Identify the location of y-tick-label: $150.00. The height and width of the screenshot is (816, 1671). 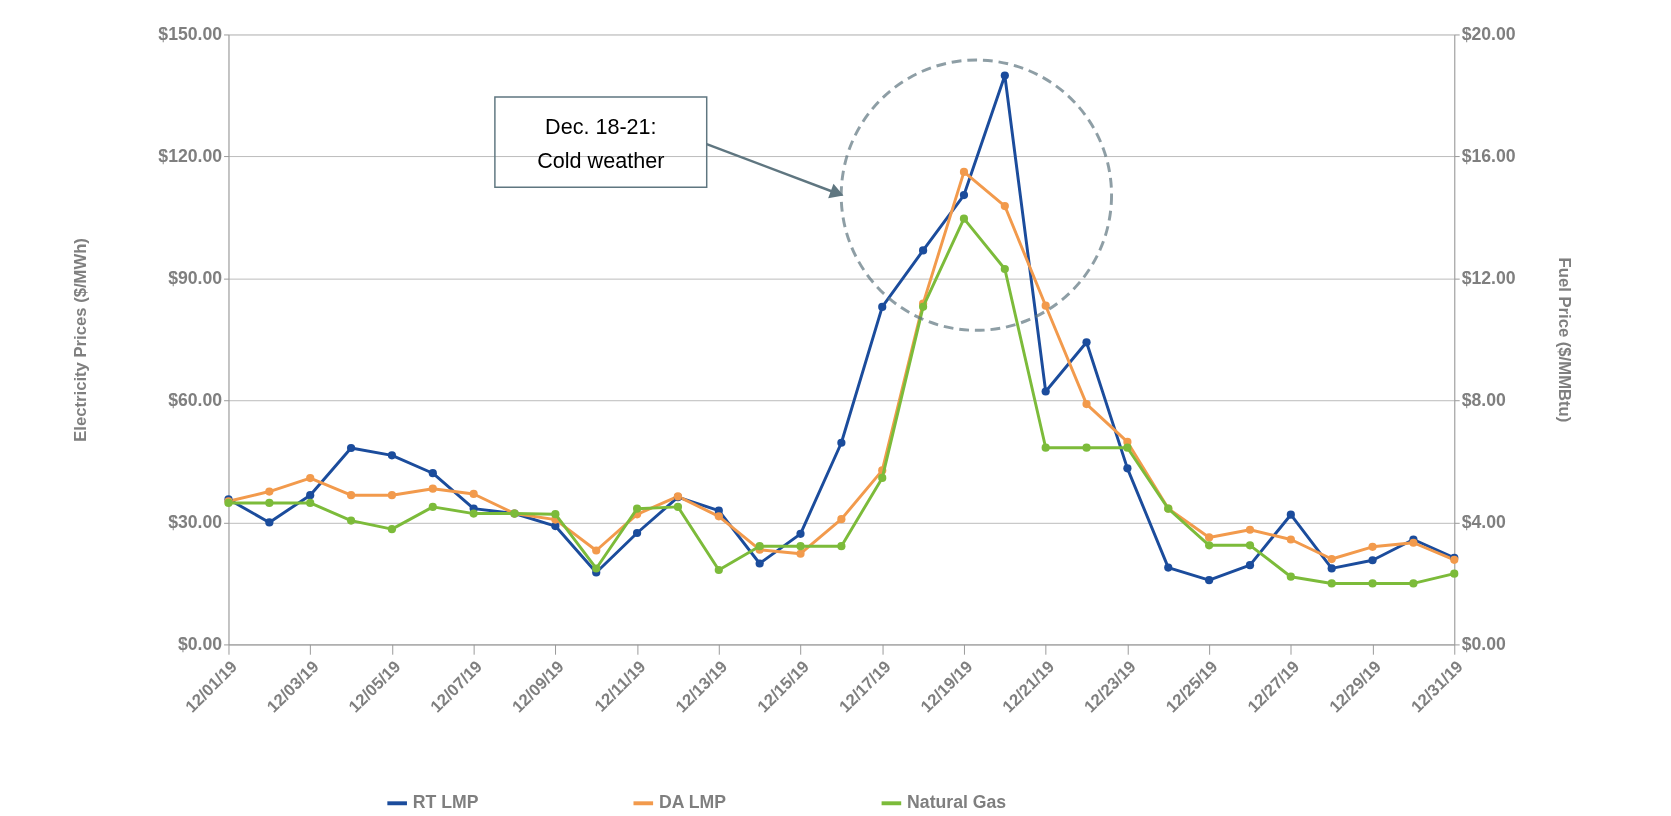
(190, 33).